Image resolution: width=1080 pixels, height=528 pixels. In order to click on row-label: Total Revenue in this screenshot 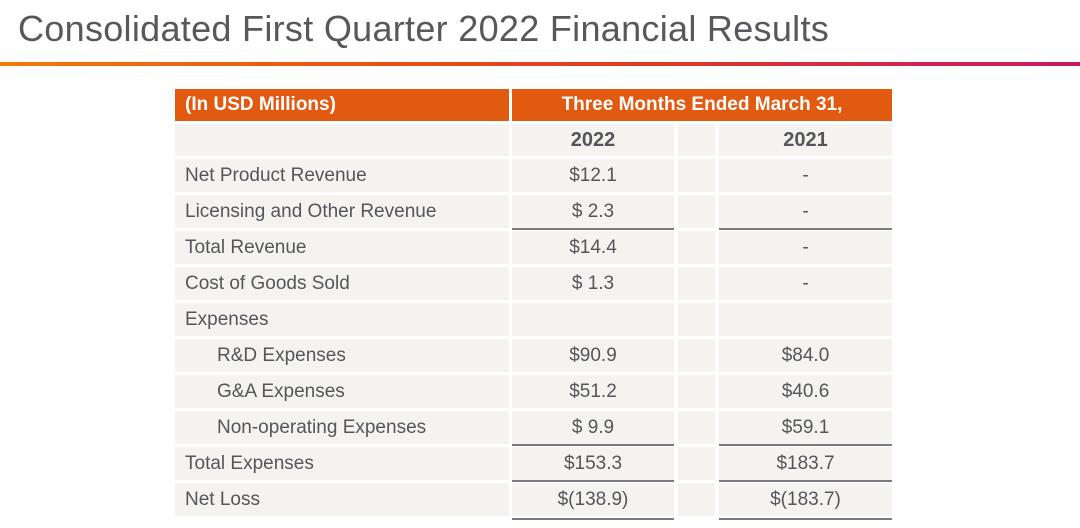, I will do `click(342, 247)`.